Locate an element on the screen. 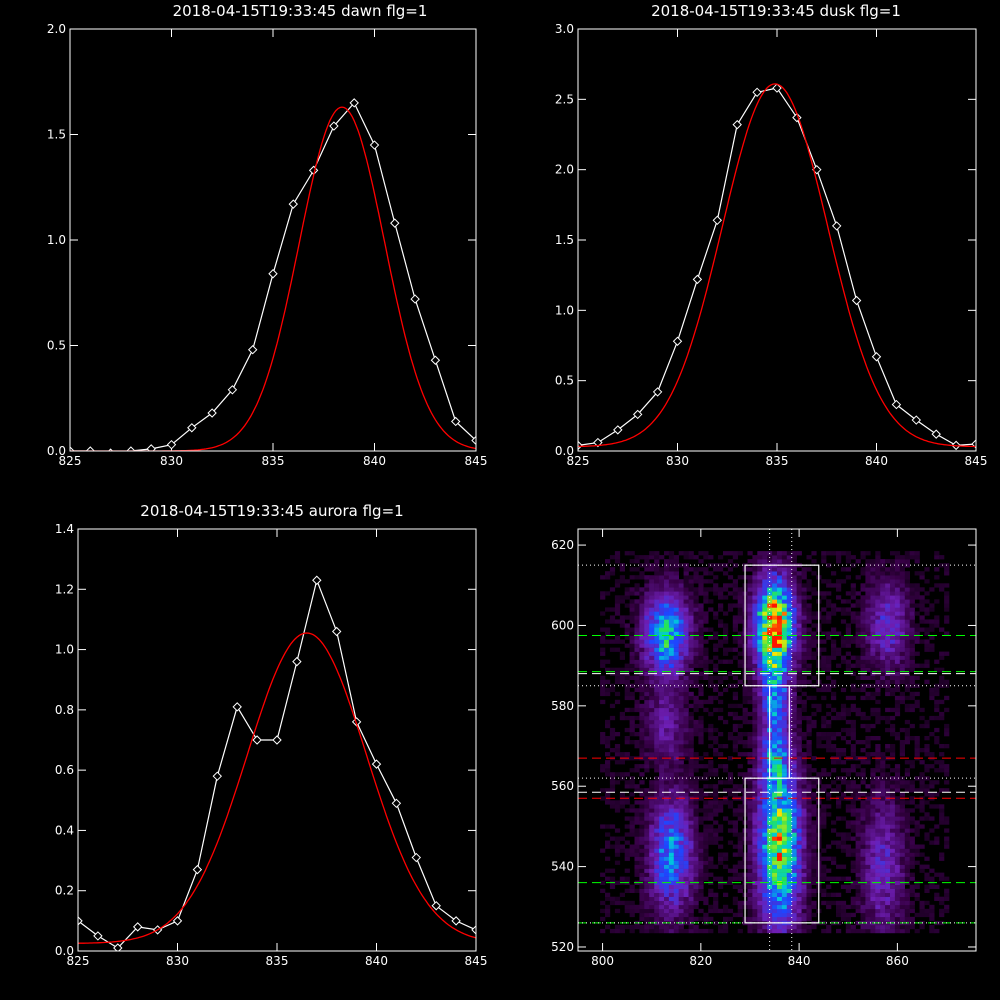 This screenshot has width=1000, height=1000. x-tick-label: 825 is located at coordinates (78, 961).